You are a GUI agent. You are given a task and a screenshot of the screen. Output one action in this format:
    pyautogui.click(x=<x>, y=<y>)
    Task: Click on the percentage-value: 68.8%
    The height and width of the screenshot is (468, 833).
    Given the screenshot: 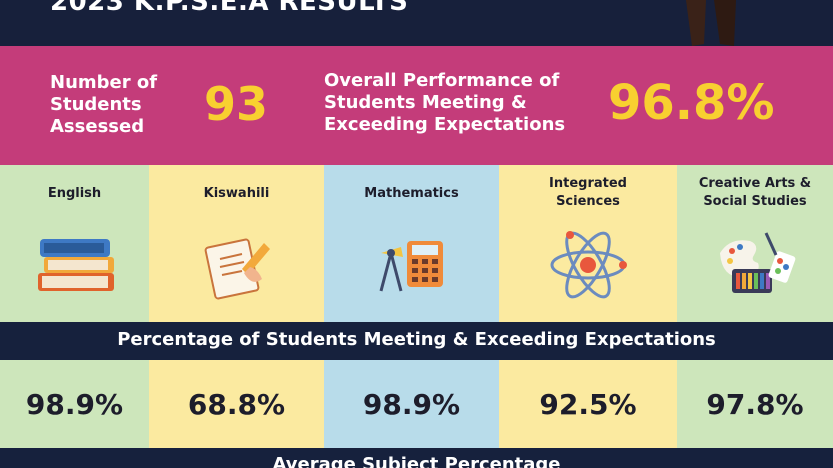 What is the action you would take?
    pyautogui.click(x=236, y=404)
    